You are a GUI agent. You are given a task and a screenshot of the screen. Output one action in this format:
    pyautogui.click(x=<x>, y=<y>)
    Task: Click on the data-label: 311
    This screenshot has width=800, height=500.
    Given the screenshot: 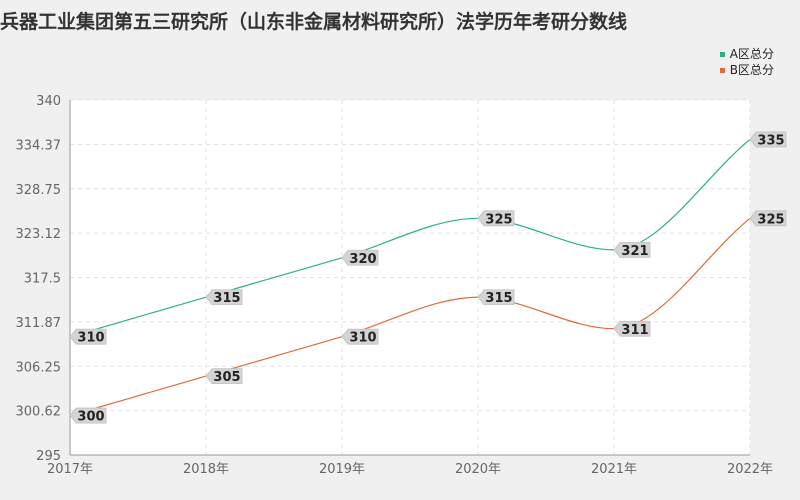 What is the action you would take?
    pyautogui.click(x=634, y=330)
    